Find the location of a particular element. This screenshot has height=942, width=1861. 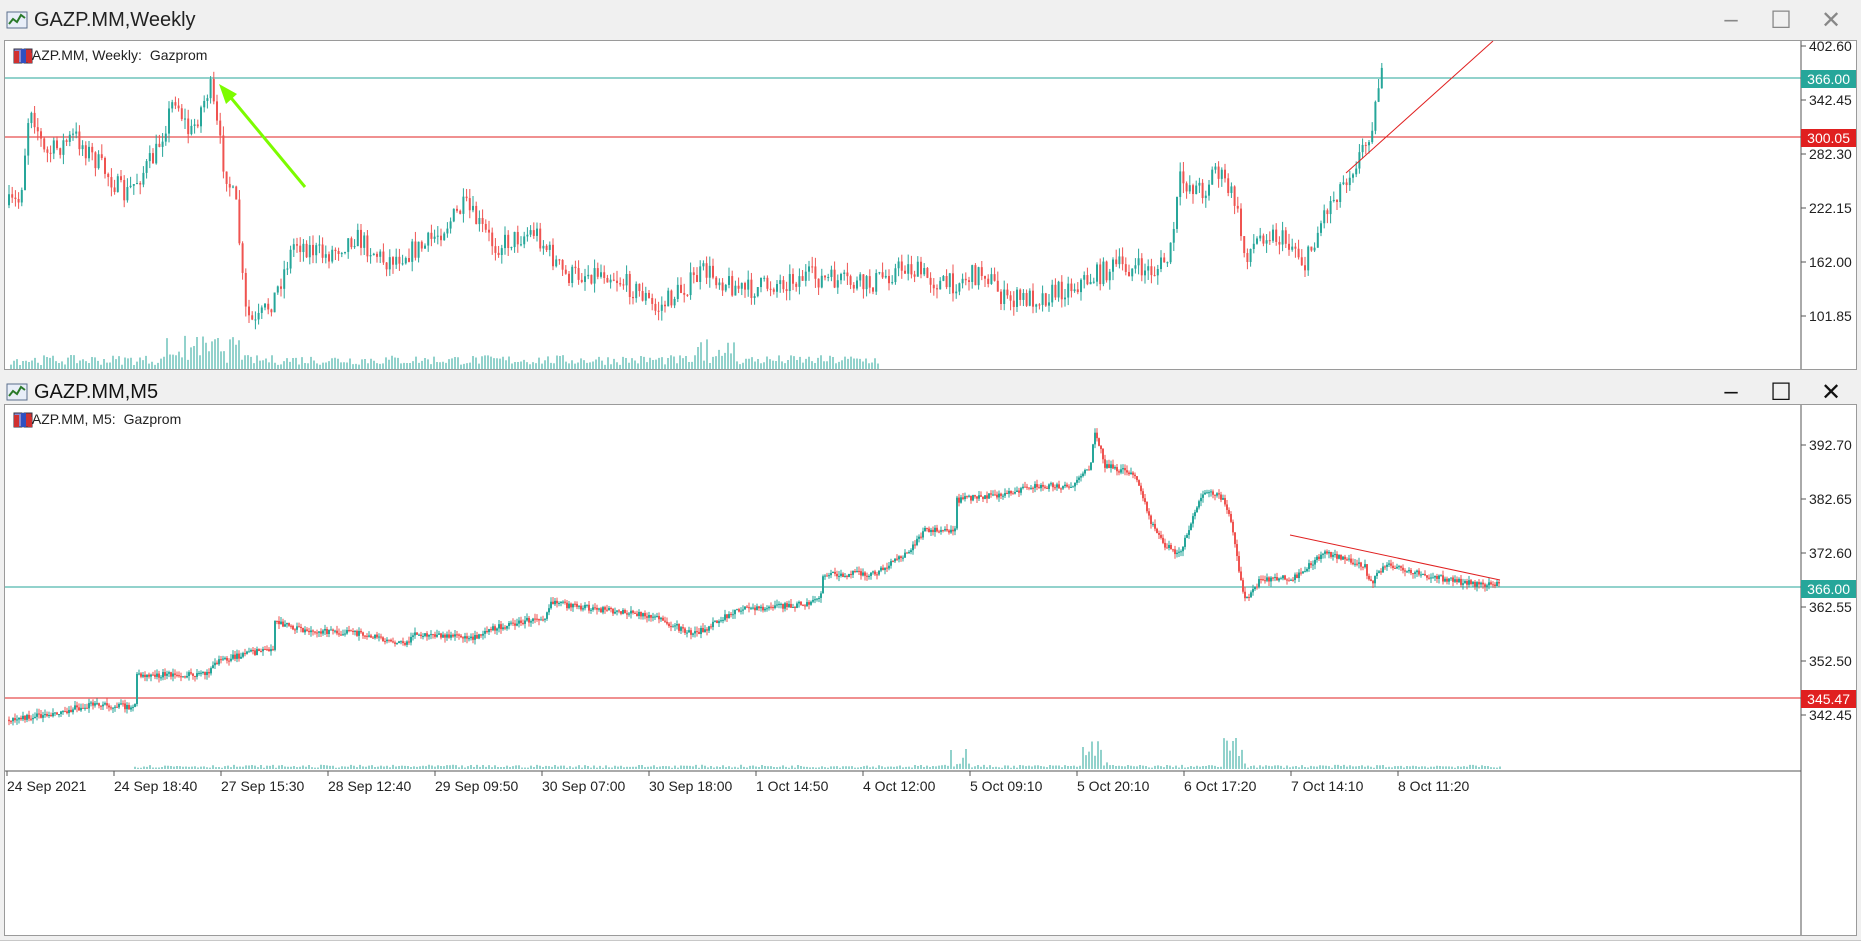

time-axis-label: 28 Sep 12:40 is located at coordinates (370, 786).